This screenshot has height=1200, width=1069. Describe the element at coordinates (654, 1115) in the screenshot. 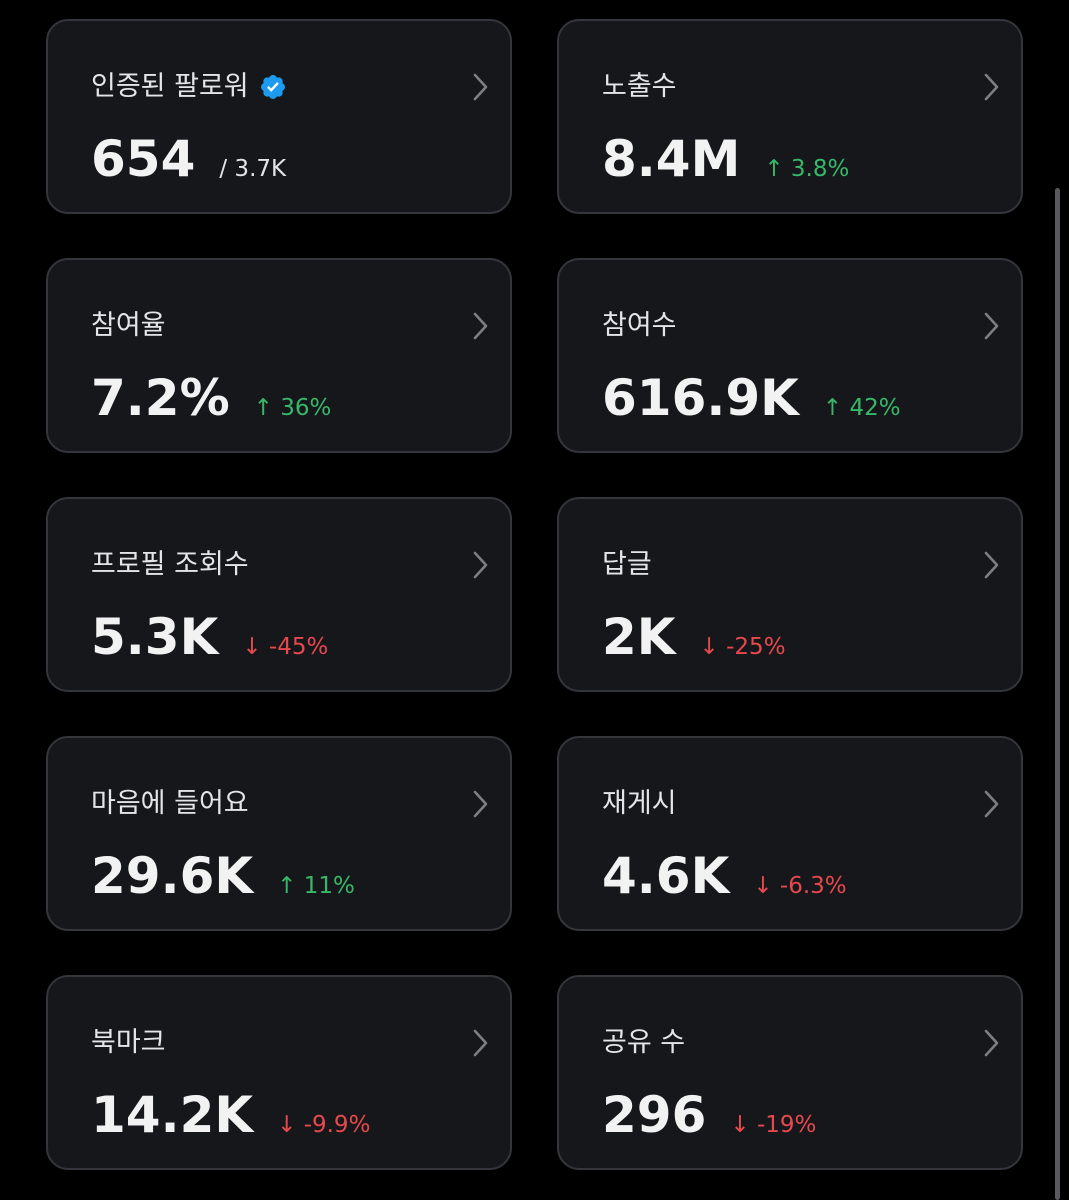

I see `metric-value: 296` at that location.